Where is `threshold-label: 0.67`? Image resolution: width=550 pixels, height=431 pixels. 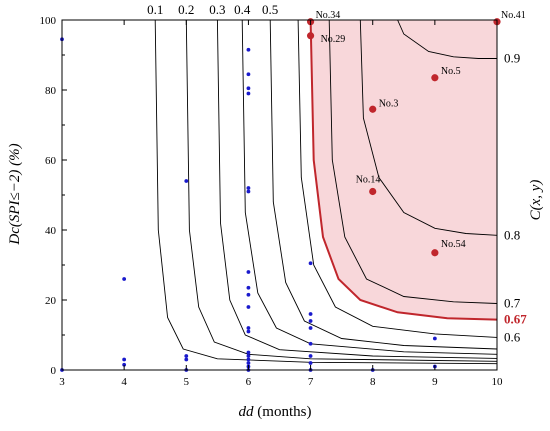 threshold-label: 0.67 is located at coordinates (515, 319).